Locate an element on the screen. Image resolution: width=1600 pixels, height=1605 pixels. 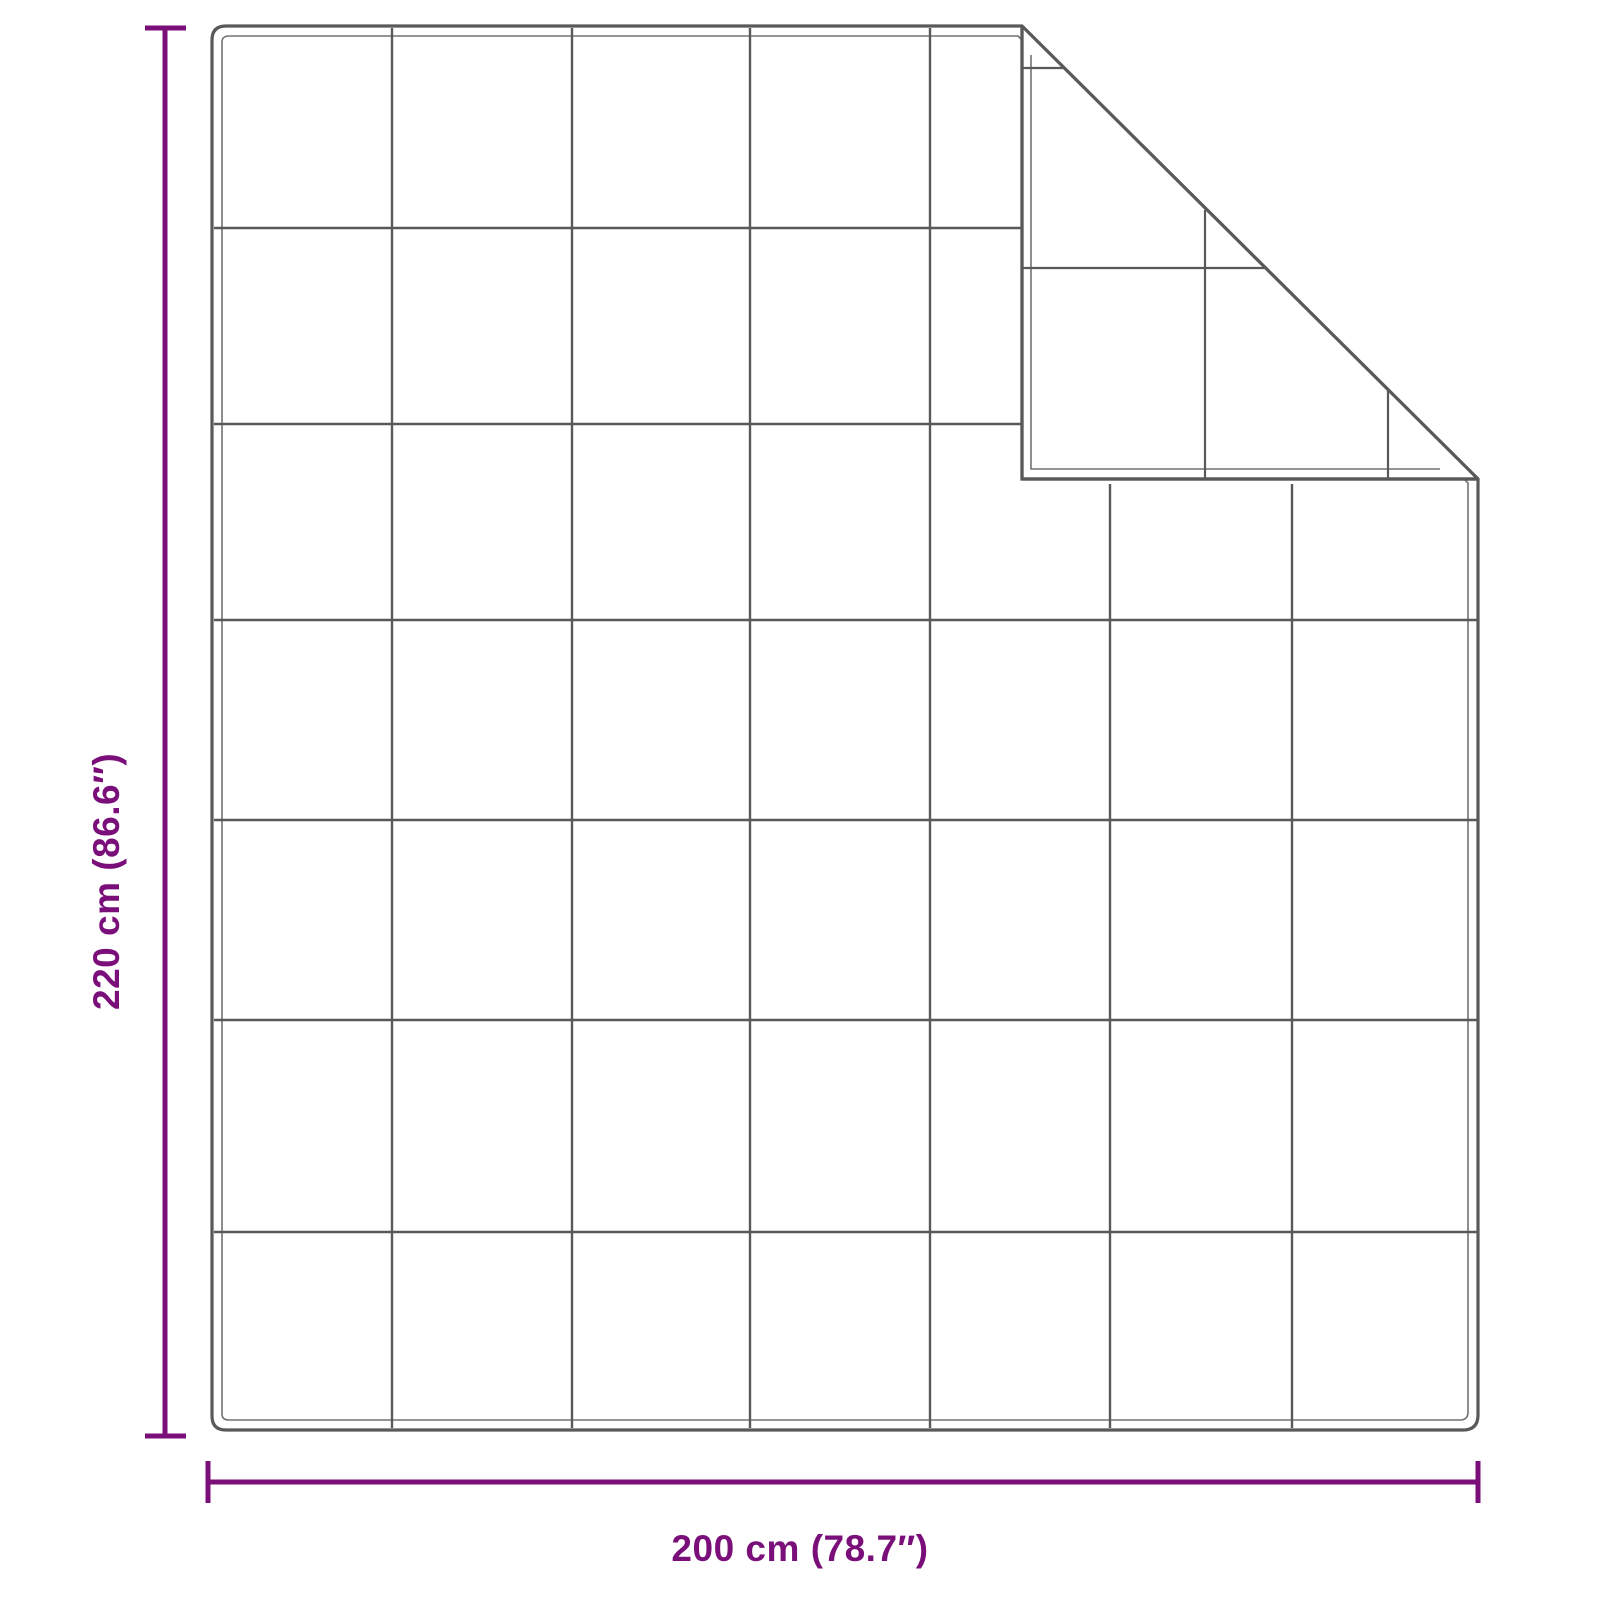
height-dimension-label: 220 cm (86.6″) is located at coordinates (106, 881).